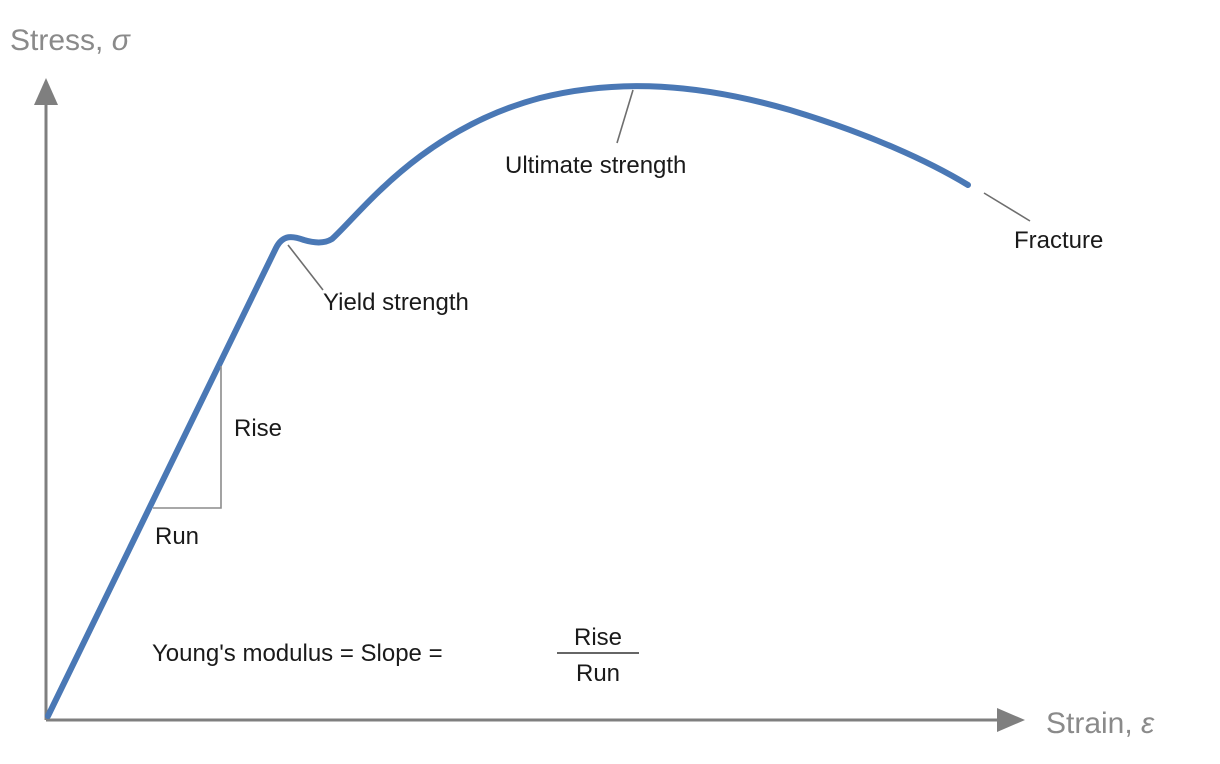  I want to click on rise-label: Rise, so click(258, 428).